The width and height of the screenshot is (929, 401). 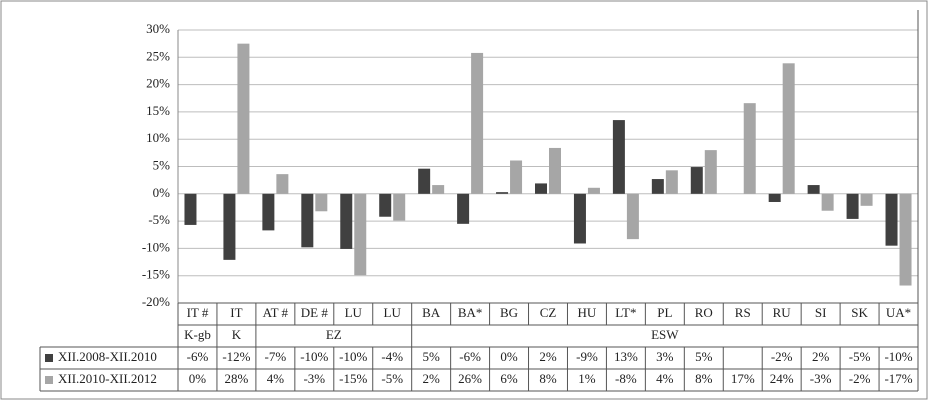 What do you see at coordinates (821, 312) in the screenshot?
I see `x-tick-label: SI` at bounding box center [821, 312].